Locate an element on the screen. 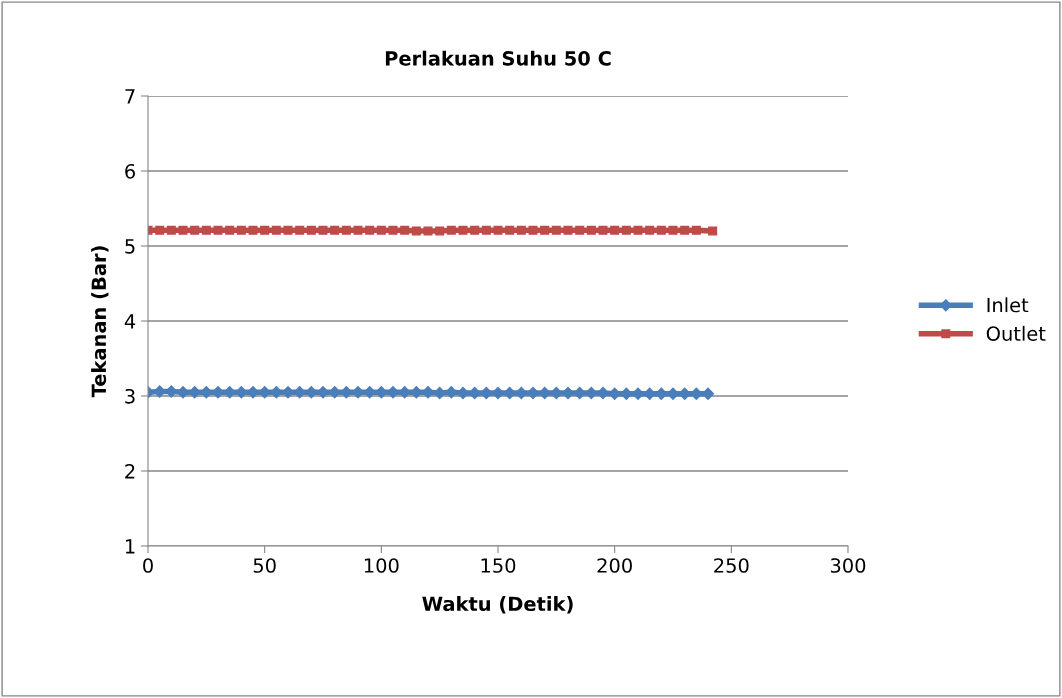  x-tick-label: 300 is located at coordinates (848, 565).